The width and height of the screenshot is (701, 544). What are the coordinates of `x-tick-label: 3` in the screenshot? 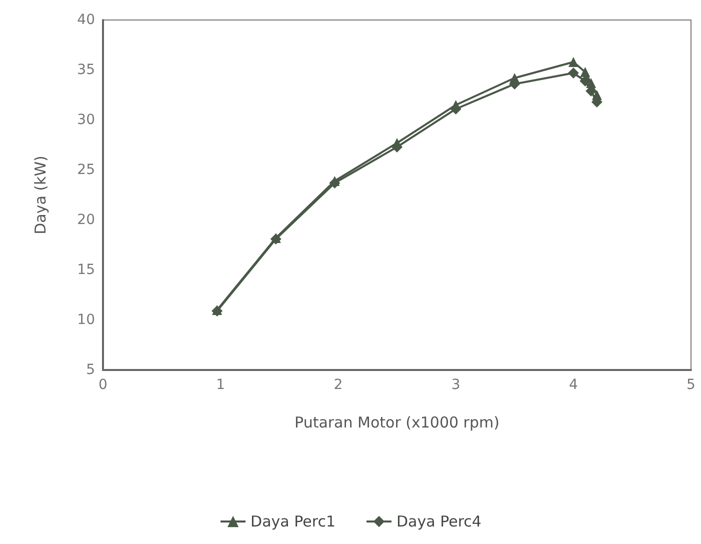 It's located at (455, 385).